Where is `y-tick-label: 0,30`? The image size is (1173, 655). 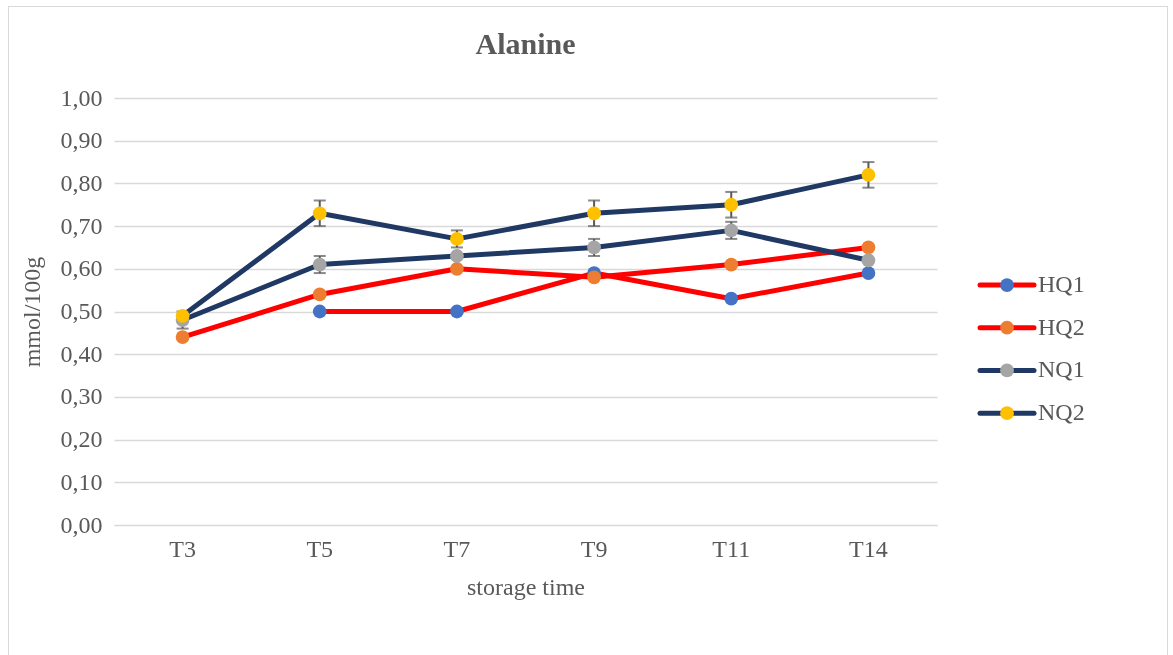 y-tick-label: 0,30 is located at coordinates (81, 396).